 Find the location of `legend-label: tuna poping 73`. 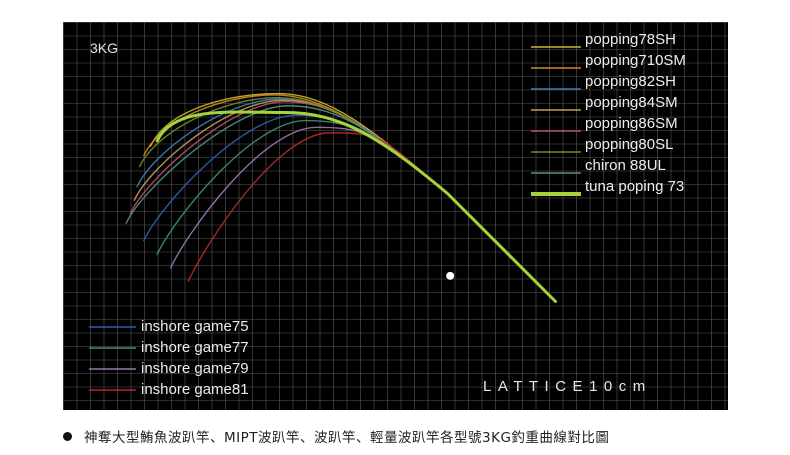

legend-label: tuna poping 73 is located at coordinates (634, 186).